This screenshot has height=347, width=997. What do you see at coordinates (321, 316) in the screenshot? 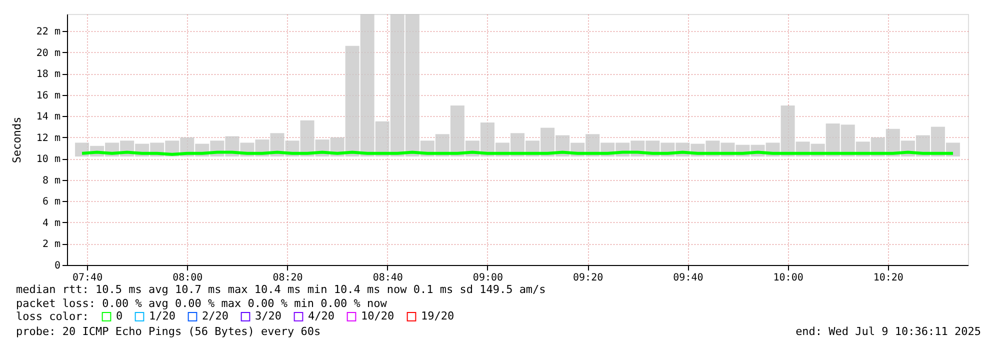
I see `legend-label: 4/20` at bounding box center [321, 316].